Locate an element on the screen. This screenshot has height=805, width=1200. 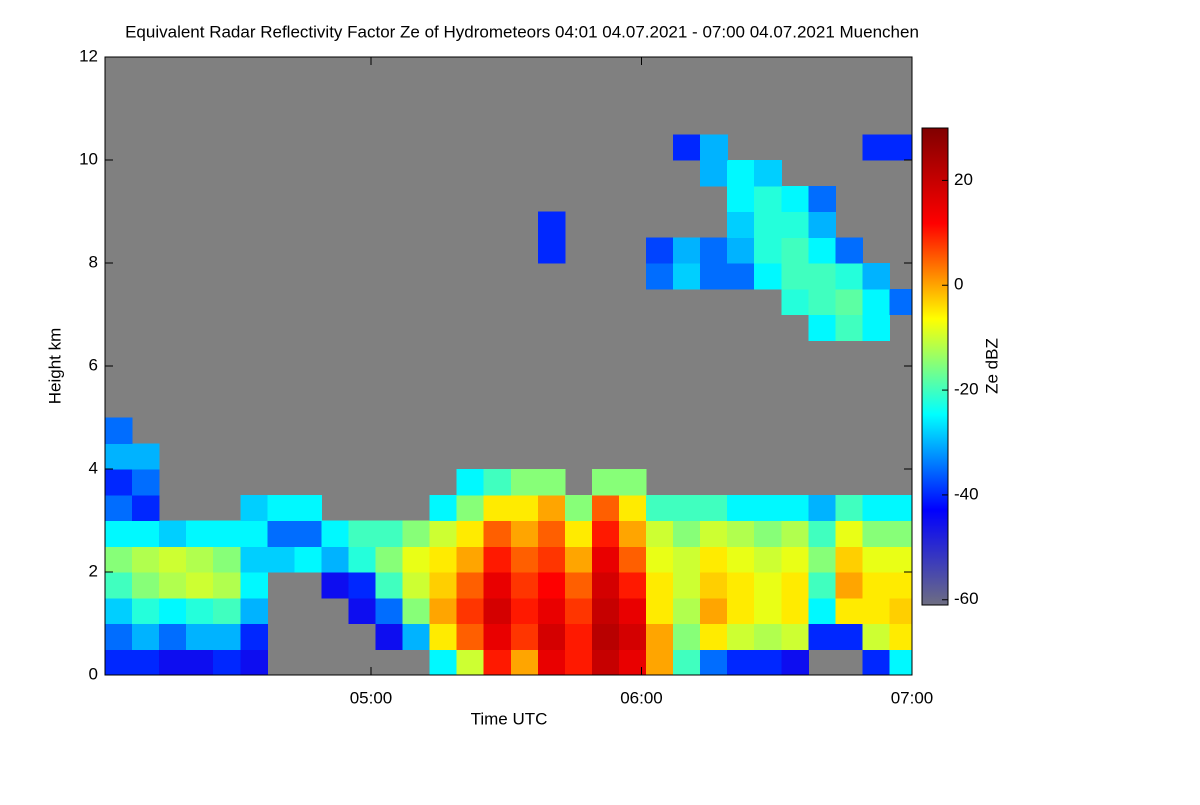
colorbar is located at coordinates (935, 366).